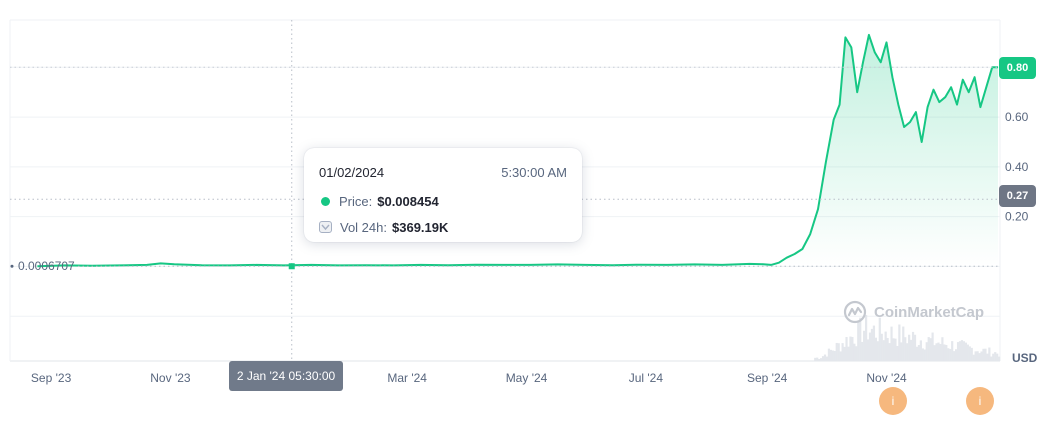 The width and height of the screenshot is (1058, 421). What do you see at coordinates (286, 376) in the screenshot?
I see `crosshair-date-badge: 2 Jan '24 05:30:00` at bounding box center [286, 376].